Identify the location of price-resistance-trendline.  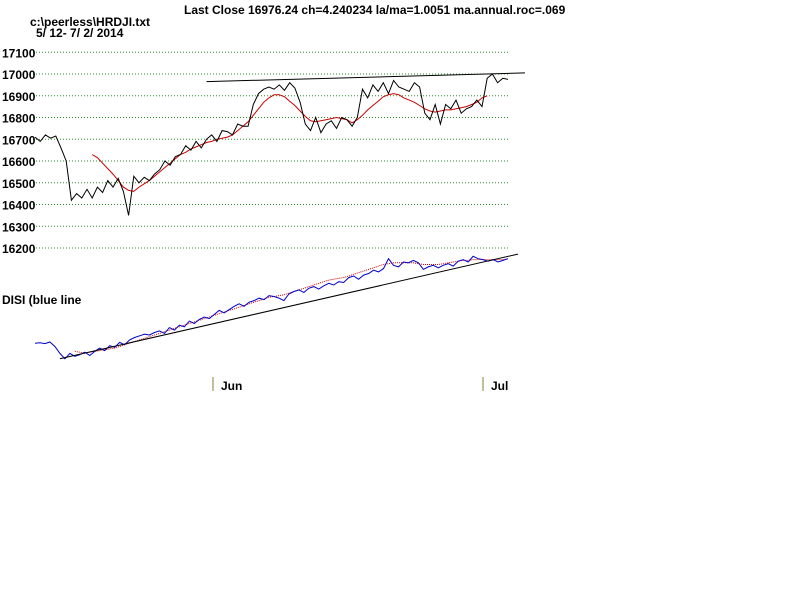
(366, 77).